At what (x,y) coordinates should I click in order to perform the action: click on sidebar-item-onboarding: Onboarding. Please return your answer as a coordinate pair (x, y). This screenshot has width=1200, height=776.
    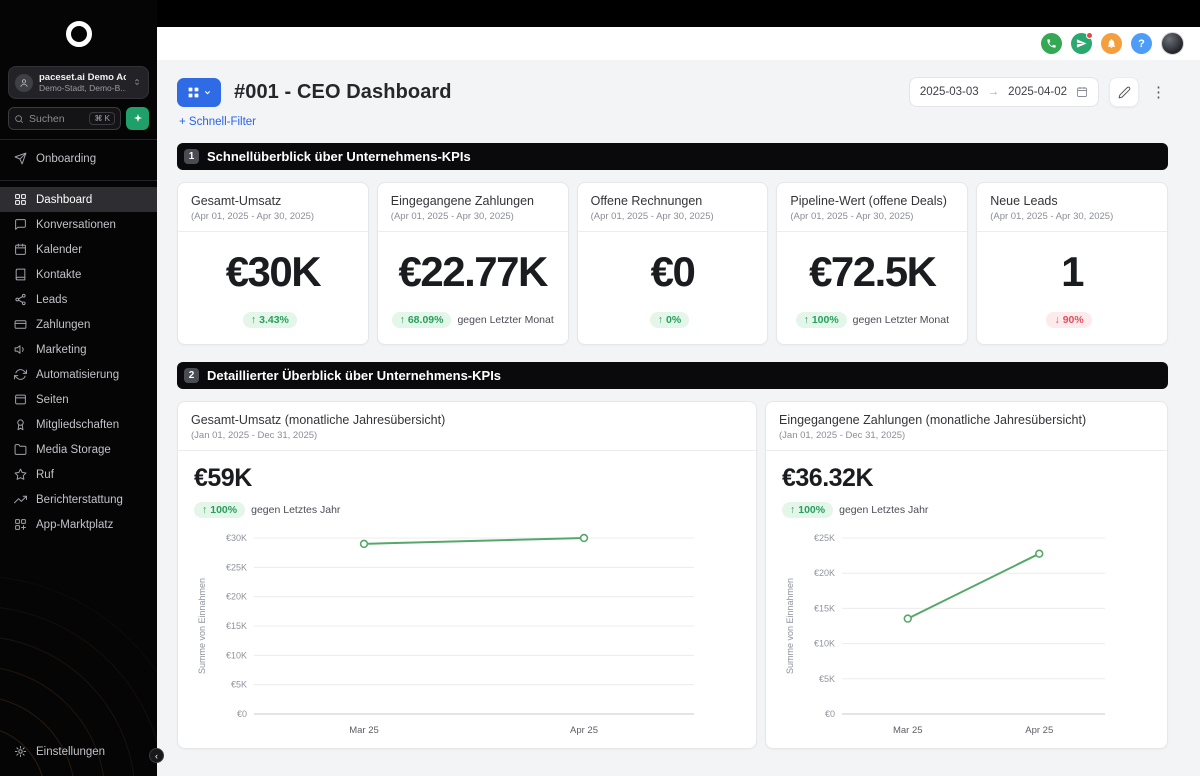
    Looking at the image, I should click on (78, 158).